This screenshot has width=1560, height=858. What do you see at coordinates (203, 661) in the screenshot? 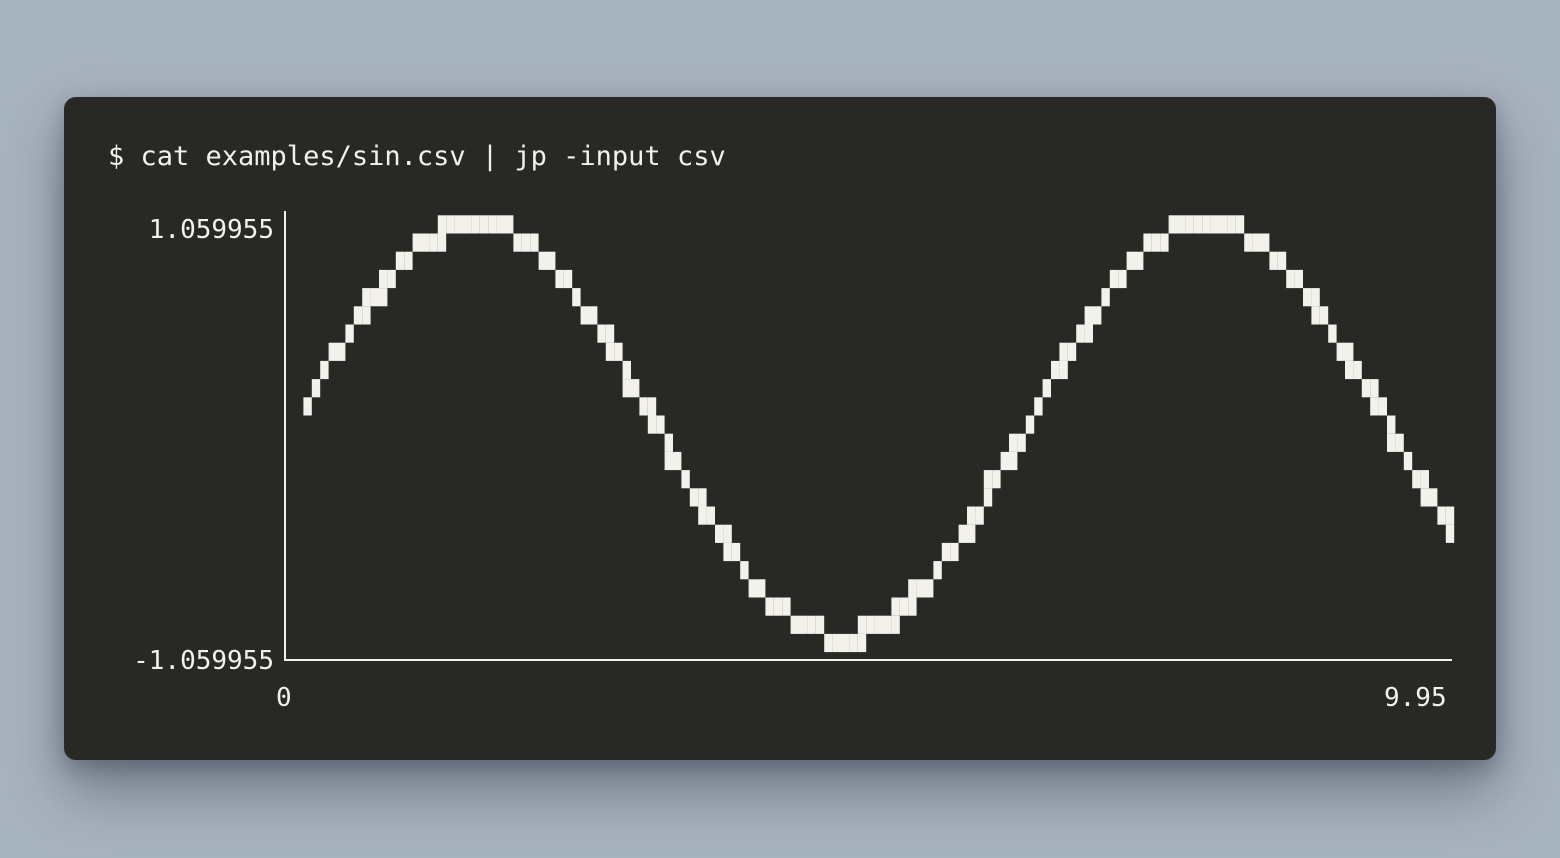
I see `y-axis-min-label: -1.059955` at bounding box center [203, 661].